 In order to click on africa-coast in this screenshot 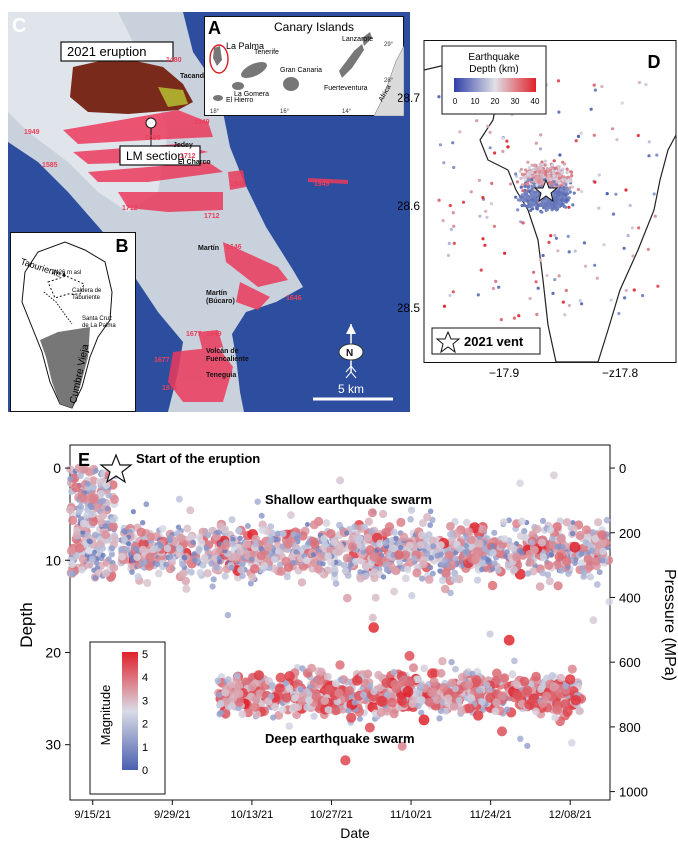, I will do `click(388, 80)`.